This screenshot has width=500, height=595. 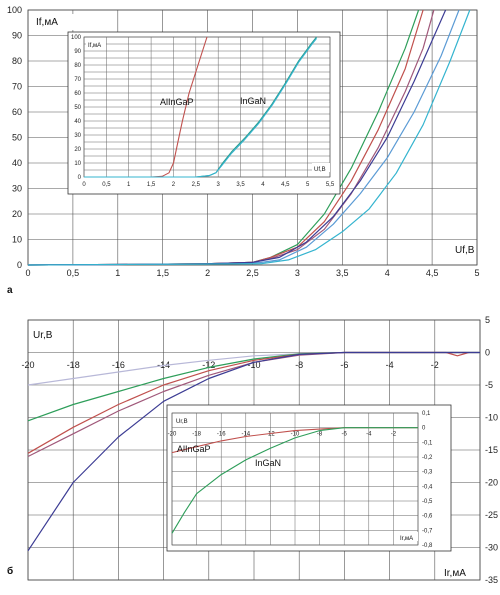 What do you see at coordinates (219, 185) in the screenshot?
I see `panel-a-inset-x-tick-label: 3` at bounding box center [219, 185].